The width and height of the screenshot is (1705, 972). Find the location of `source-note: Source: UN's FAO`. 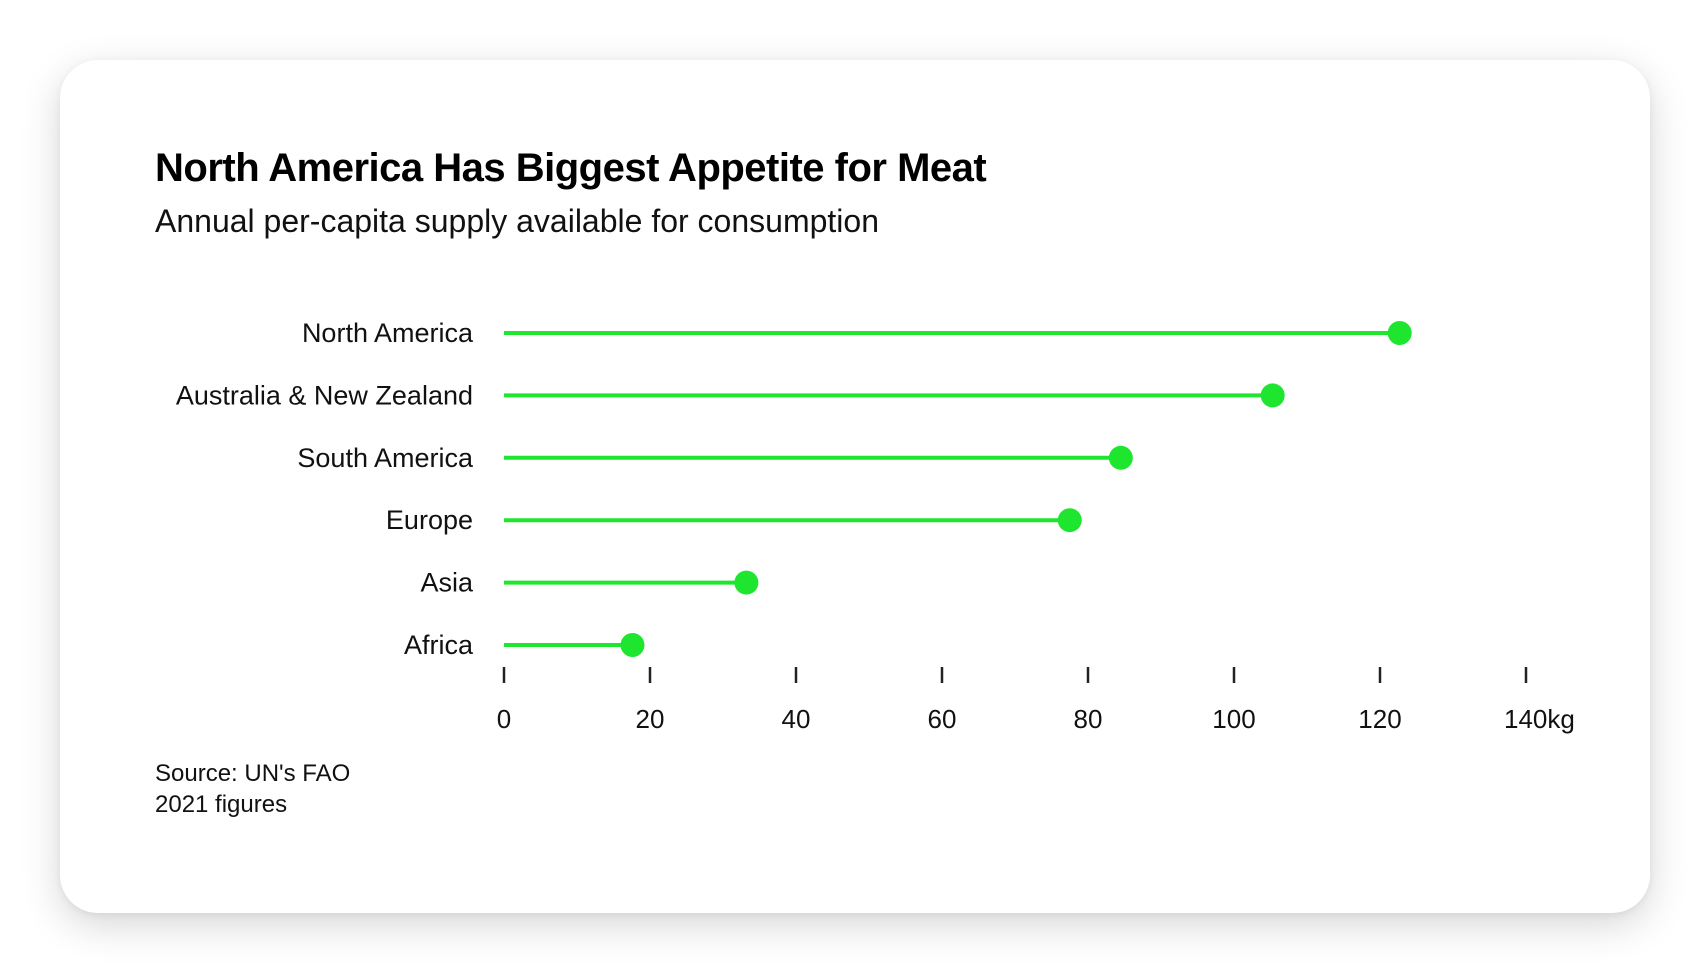

source-note: Source: UN's FAO is located at coordinates (253, 773).